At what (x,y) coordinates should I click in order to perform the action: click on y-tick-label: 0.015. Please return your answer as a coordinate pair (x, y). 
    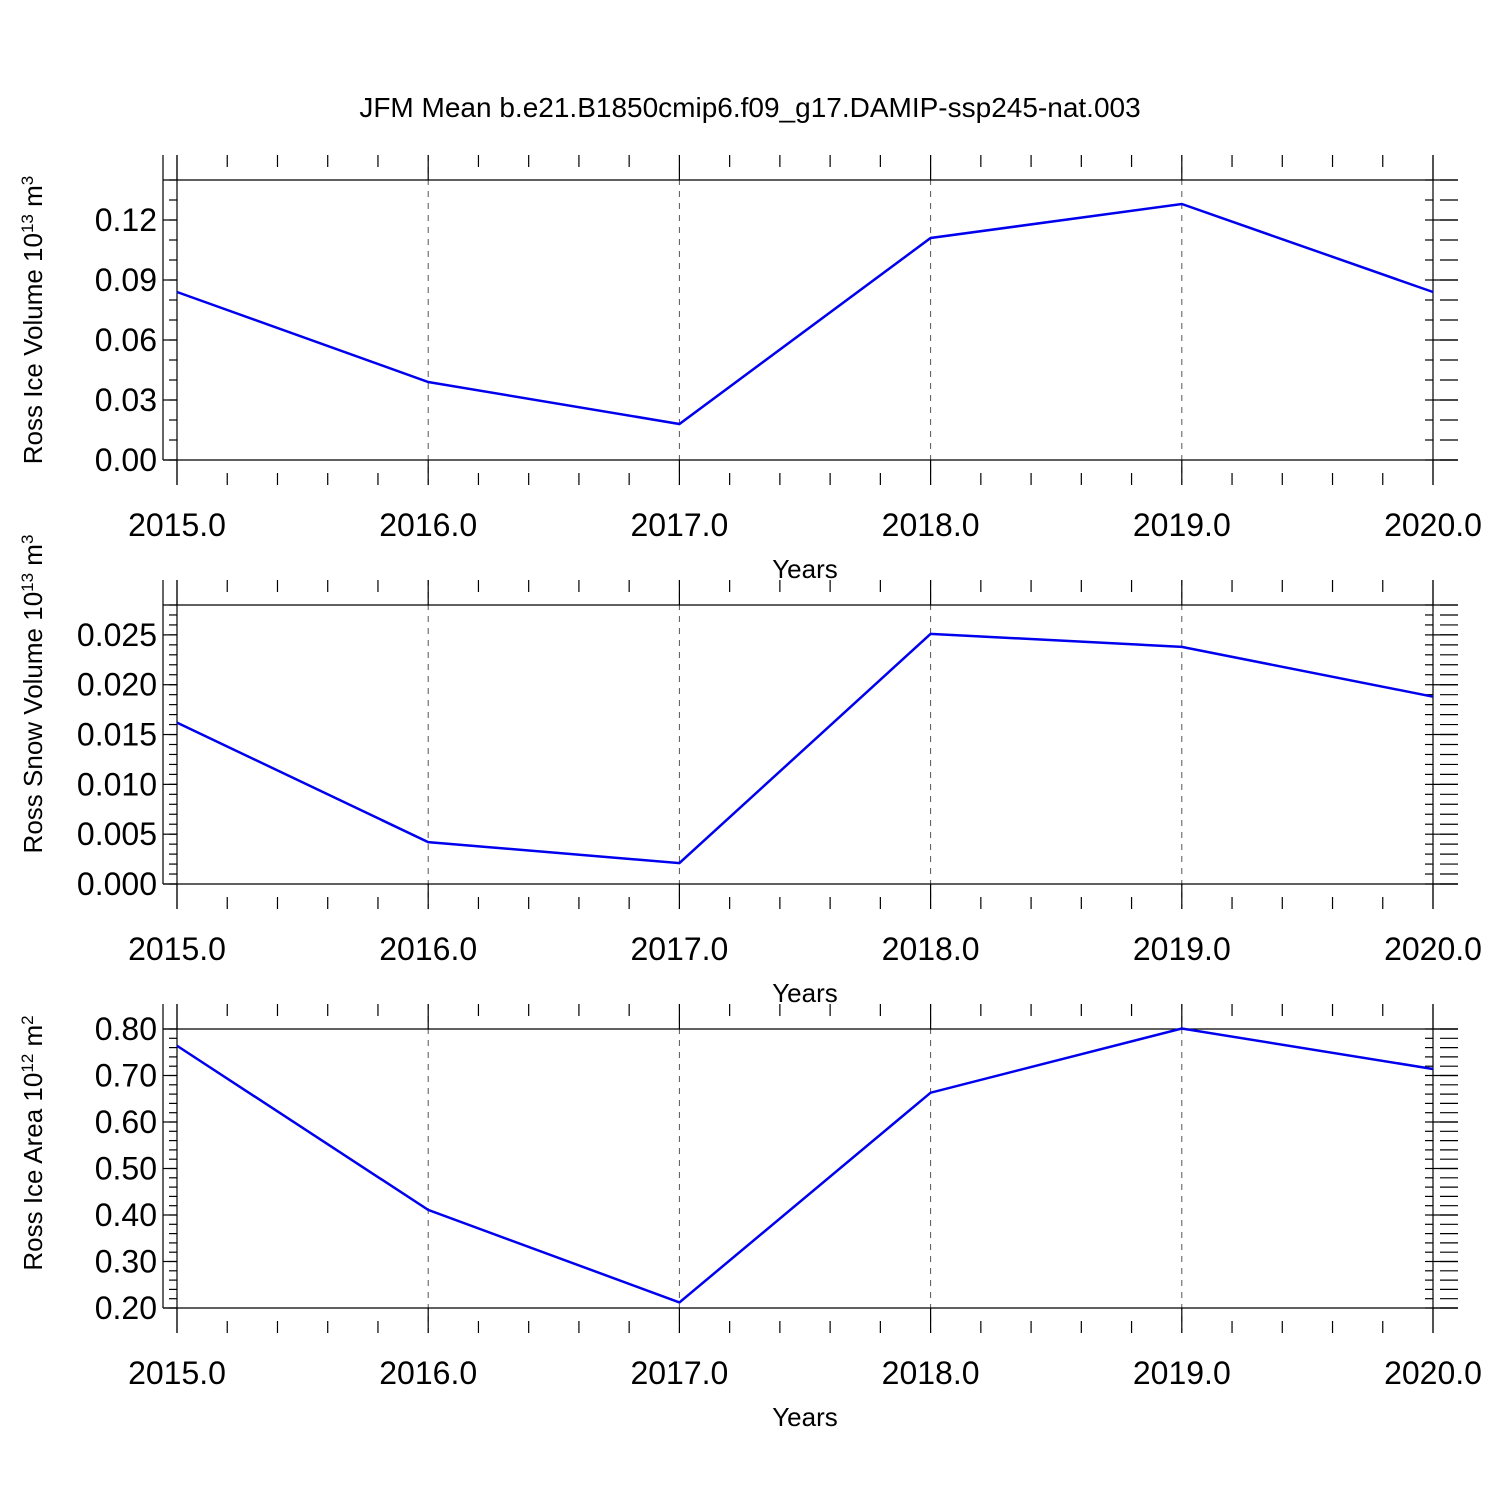
    Looking at the image, I should click on (117, 735).